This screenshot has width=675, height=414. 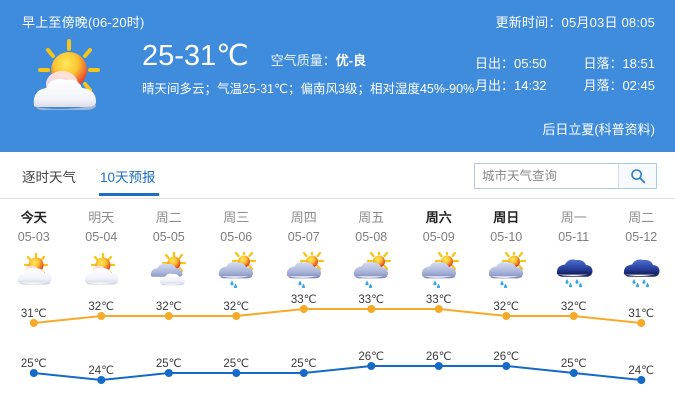 What do you see at coordinates (337, 175) in the screenshot?
I see `tabs-bar: 逐时天气 10天预报` at bounding box center [337, 175].